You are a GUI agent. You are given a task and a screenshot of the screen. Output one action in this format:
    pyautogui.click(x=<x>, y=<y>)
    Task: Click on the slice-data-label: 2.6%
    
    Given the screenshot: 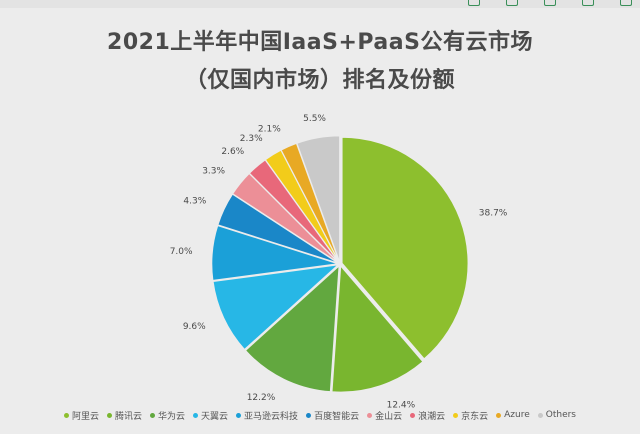 What is the action you would take?
    pyautogui.click(x=232, y=152)
    